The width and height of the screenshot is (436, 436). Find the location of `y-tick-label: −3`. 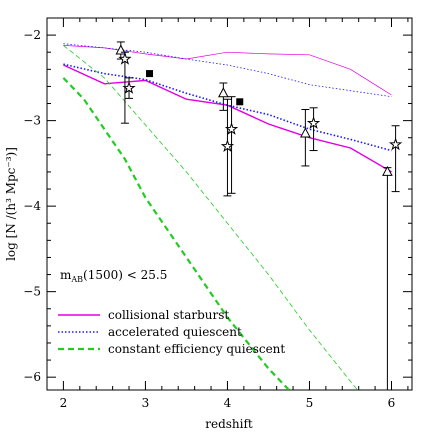

y-tick-label: −3 is located at coordinates (32, 121).